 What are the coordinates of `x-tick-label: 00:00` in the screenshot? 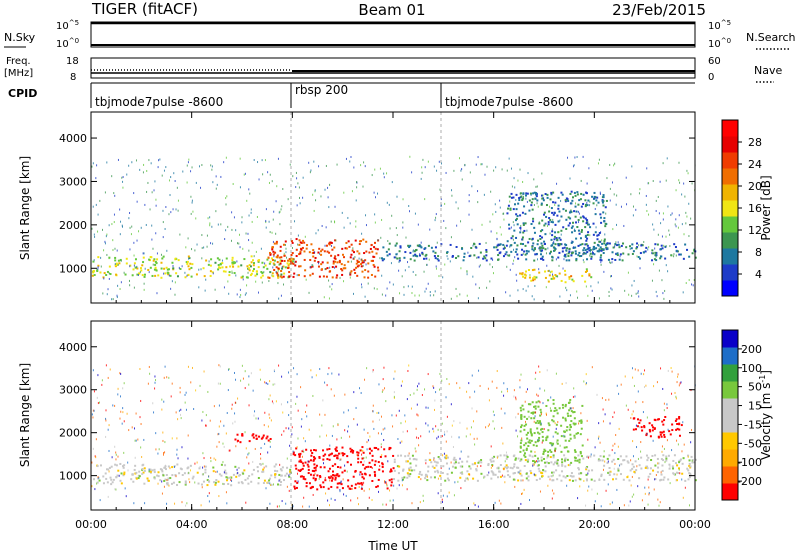 It's located at (695, 524).